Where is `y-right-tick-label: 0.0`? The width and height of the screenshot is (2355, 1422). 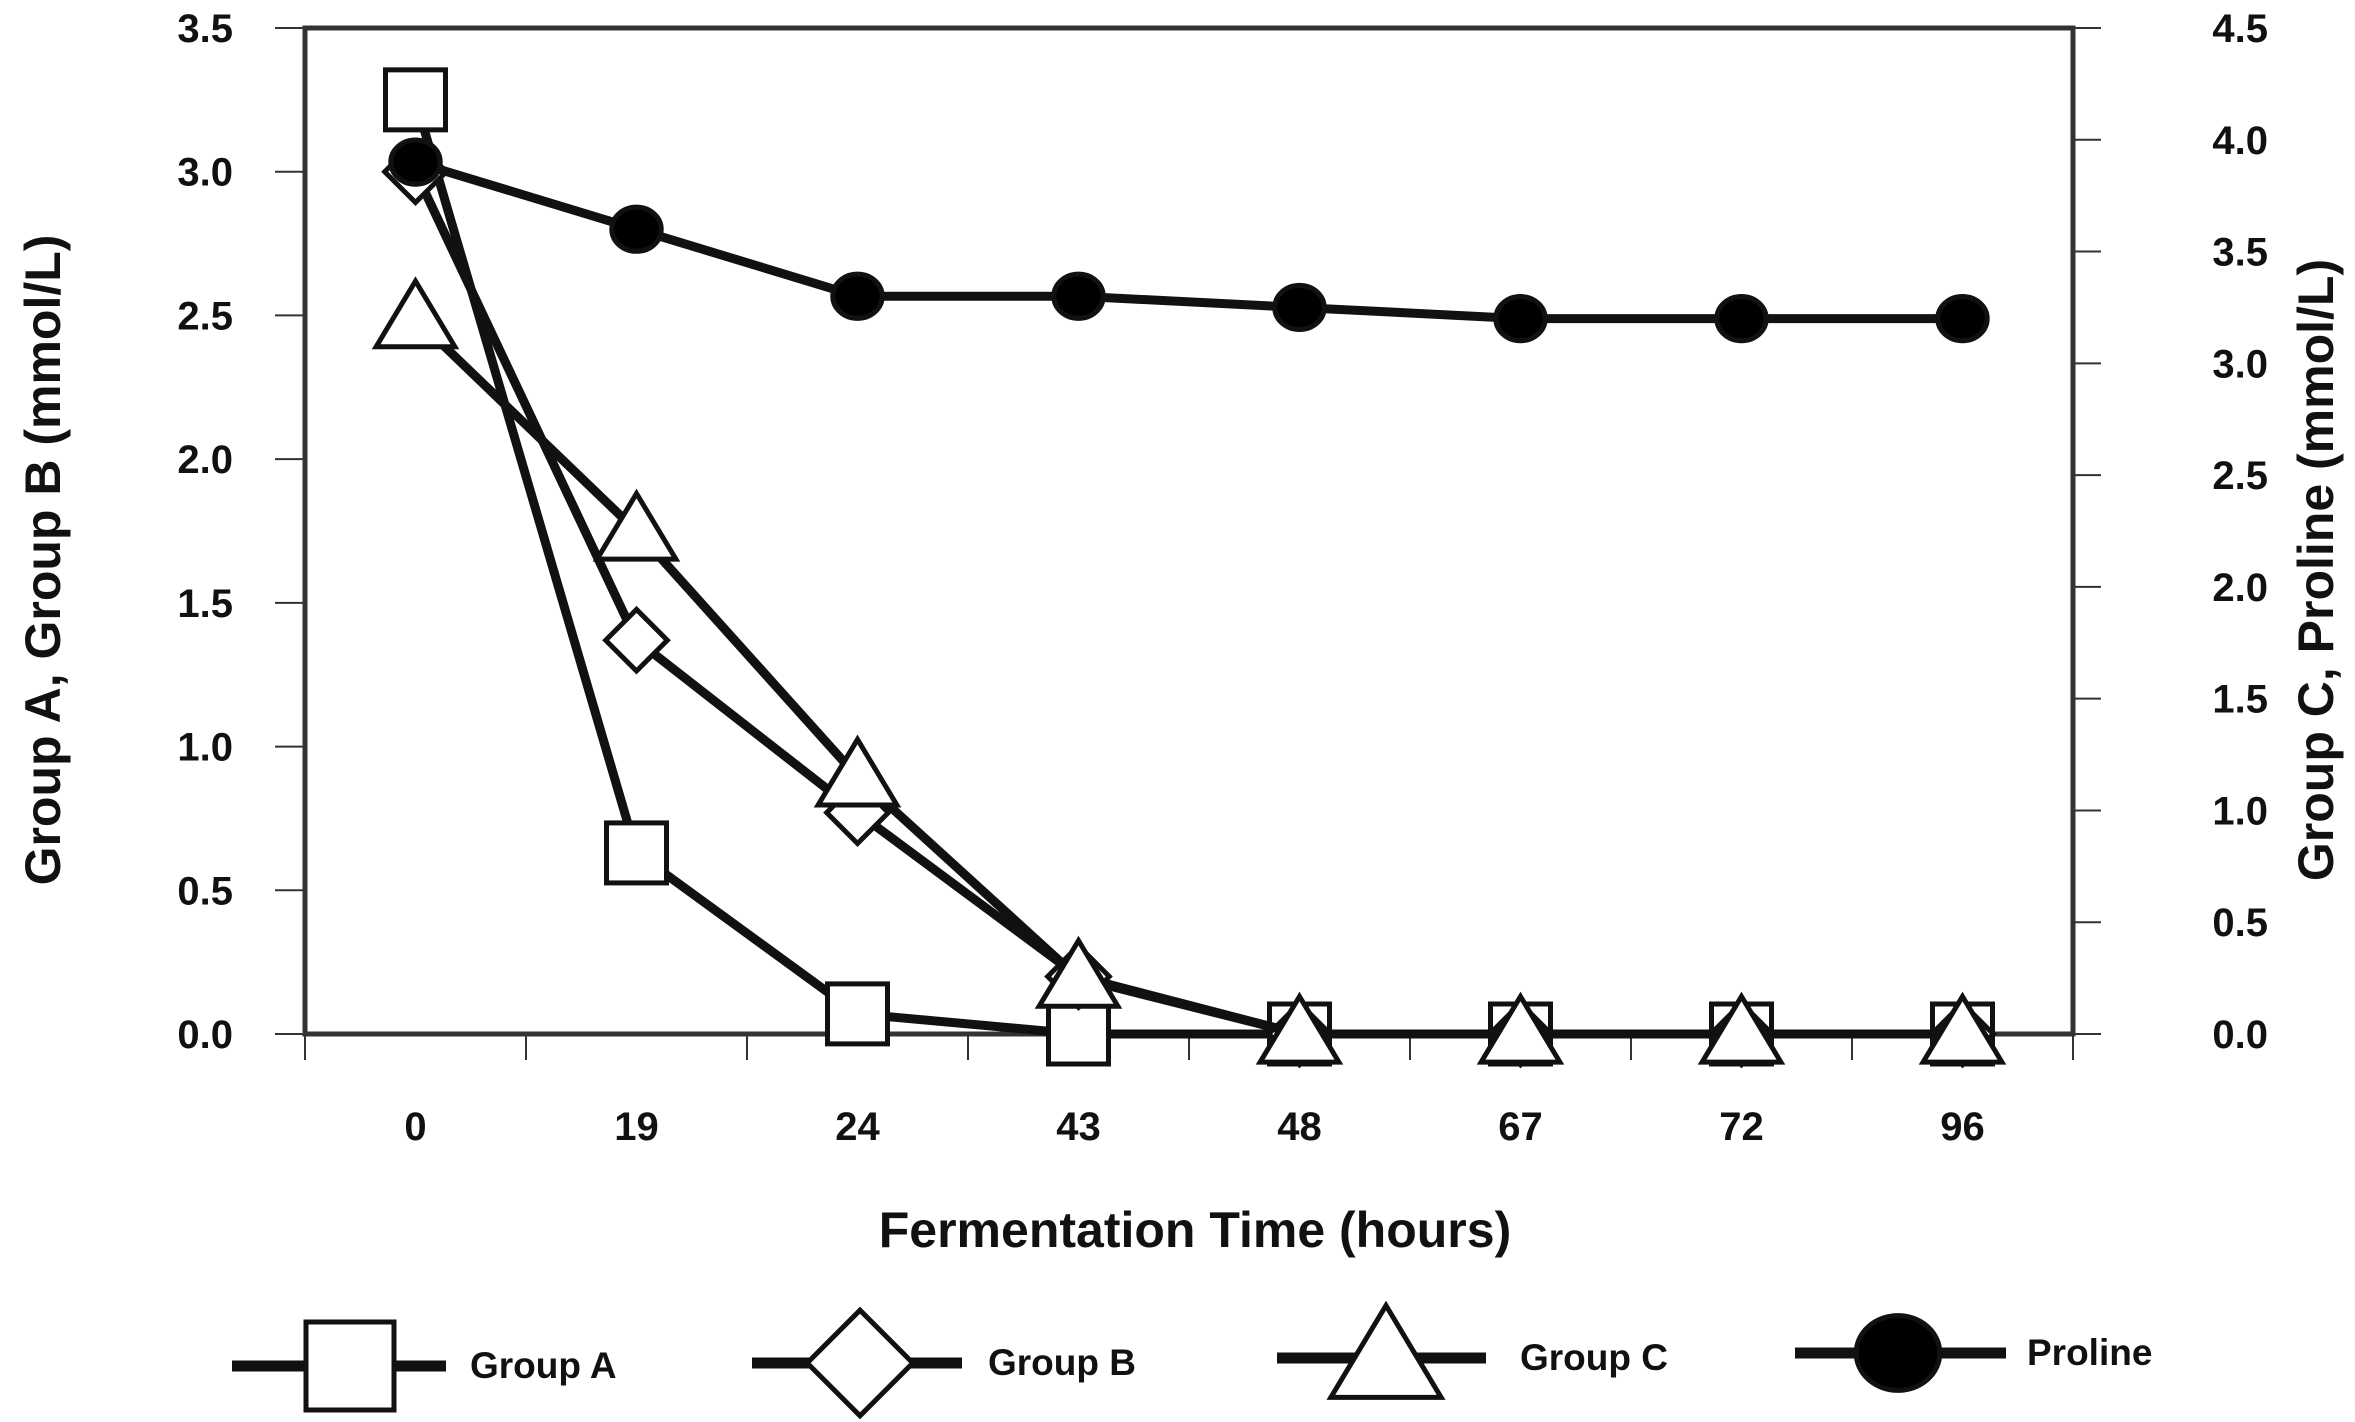
y-right-tick-label: 0.0 is located at coordinates (2240, 1035).